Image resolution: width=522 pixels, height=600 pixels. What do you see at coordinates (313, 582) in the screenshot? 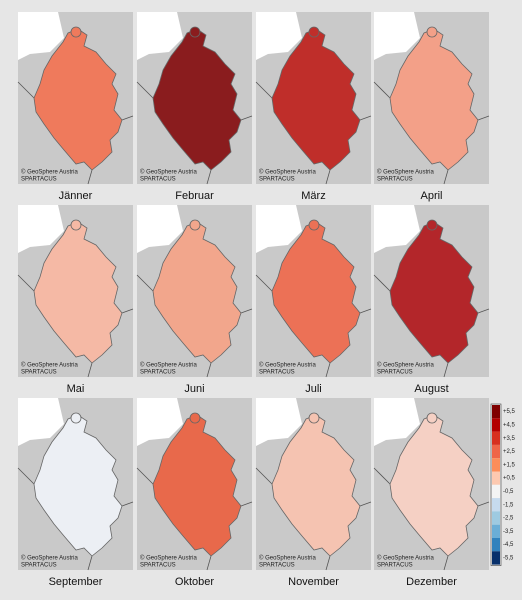
I see `month-label: November` at bounding box center [313, 582].